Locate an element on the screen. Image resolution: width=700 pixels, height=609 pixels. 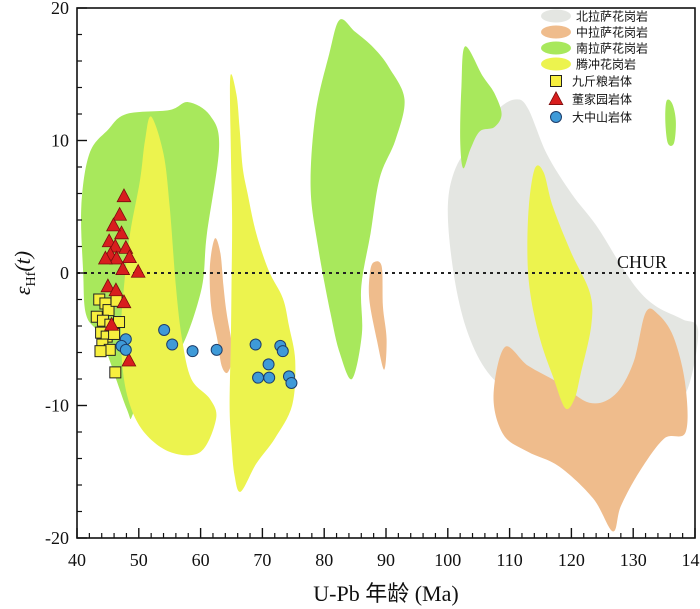
x-tick-label: 70 is located at coordinates (262, 560).